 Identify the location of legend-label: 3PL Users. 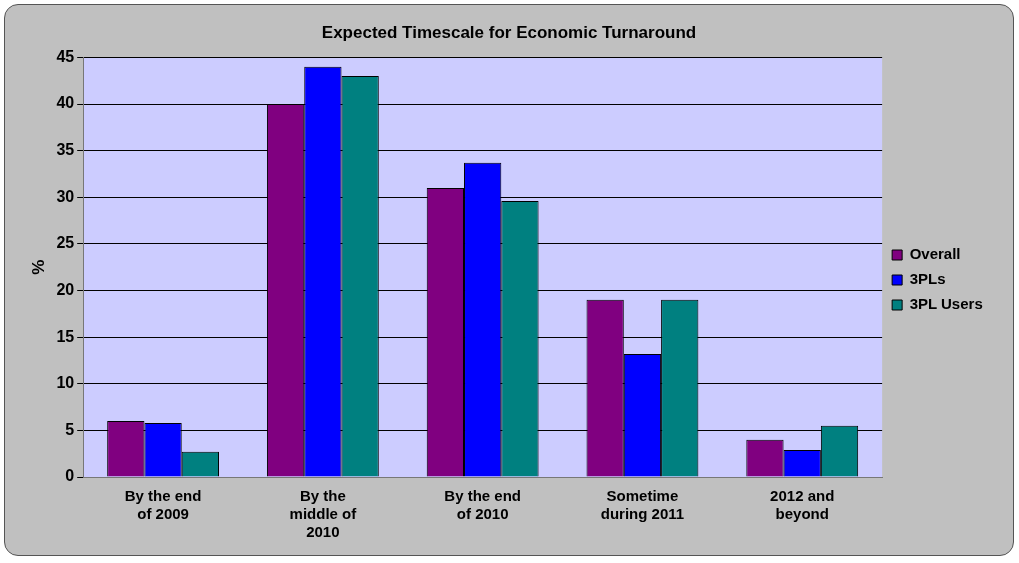
(946, 304).